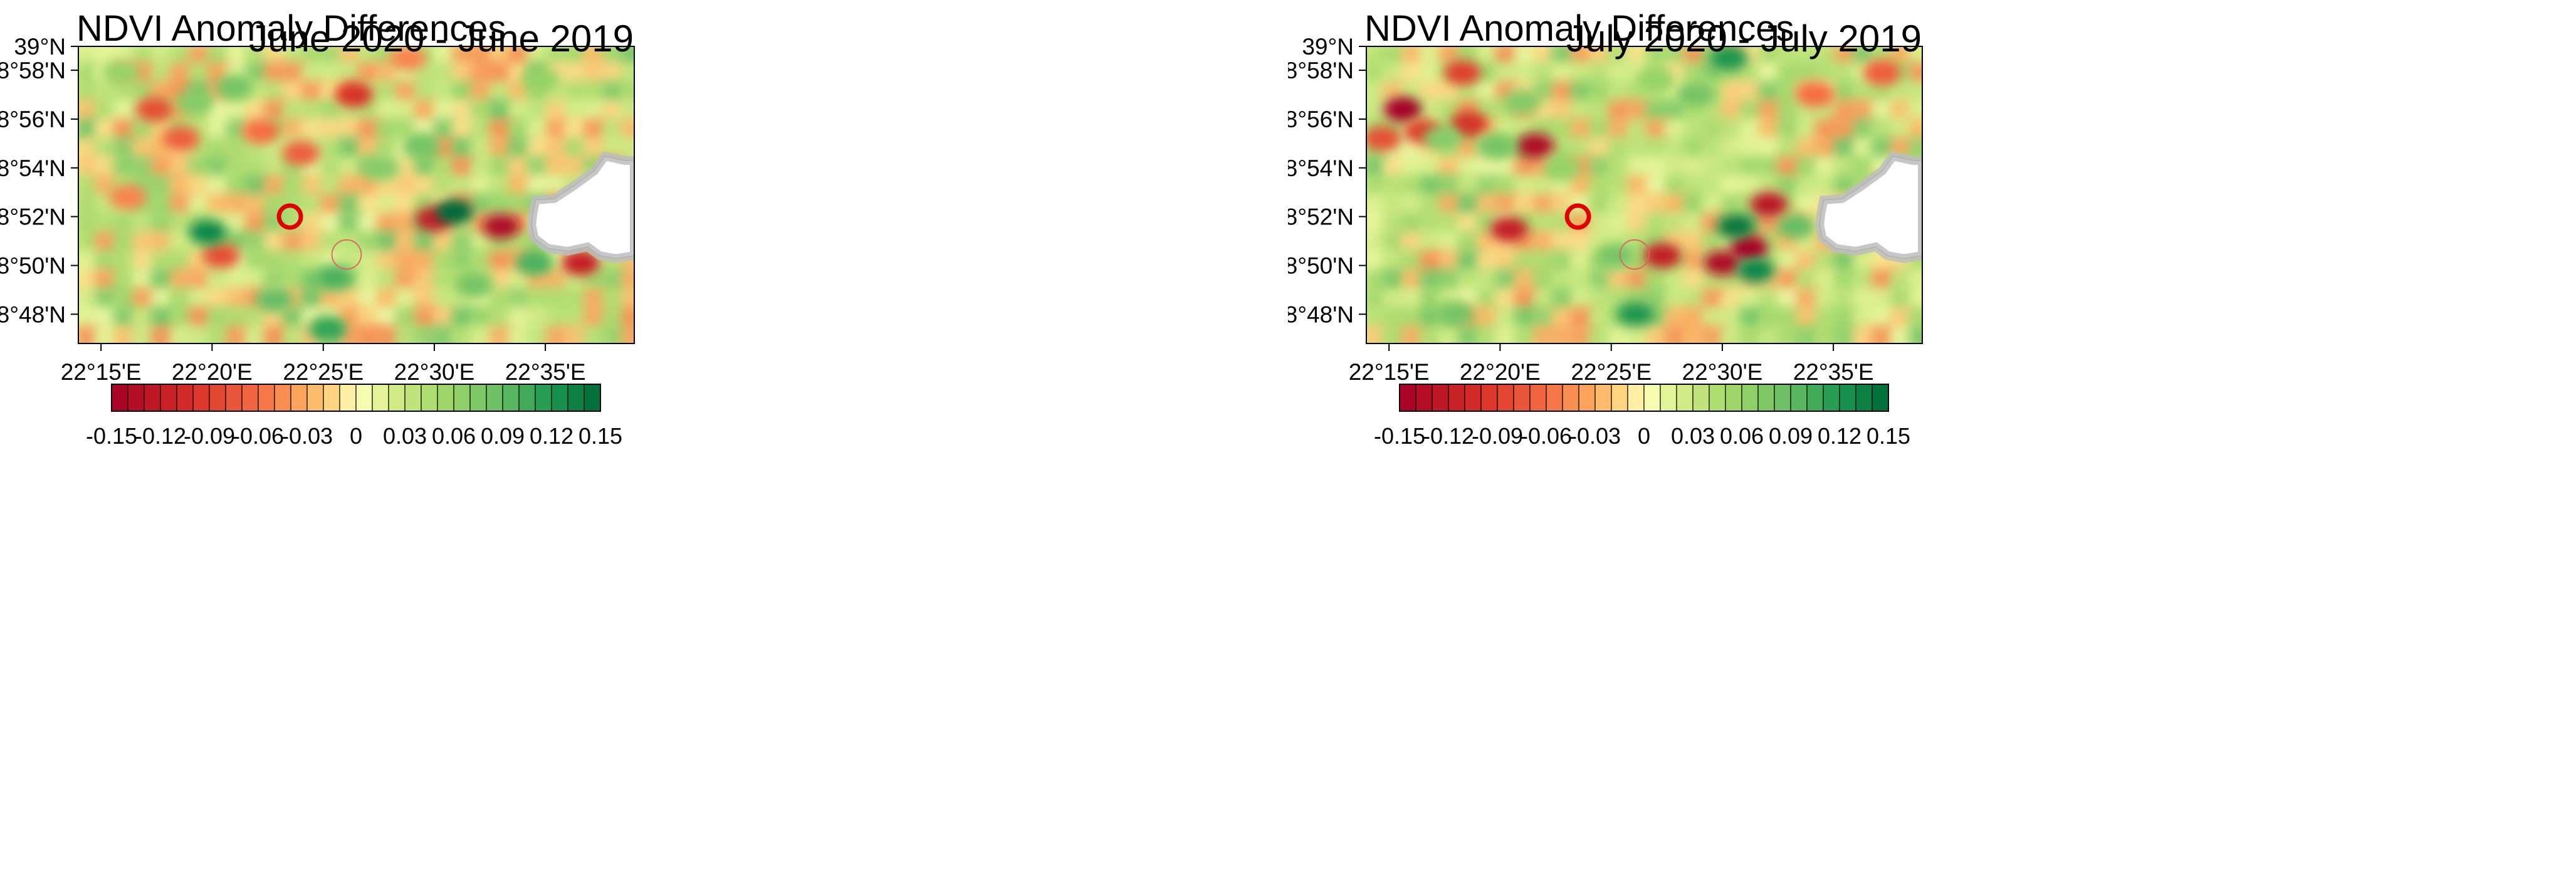  I want to click on colorbar-tick-label: 0.06, so click(1742, 436).